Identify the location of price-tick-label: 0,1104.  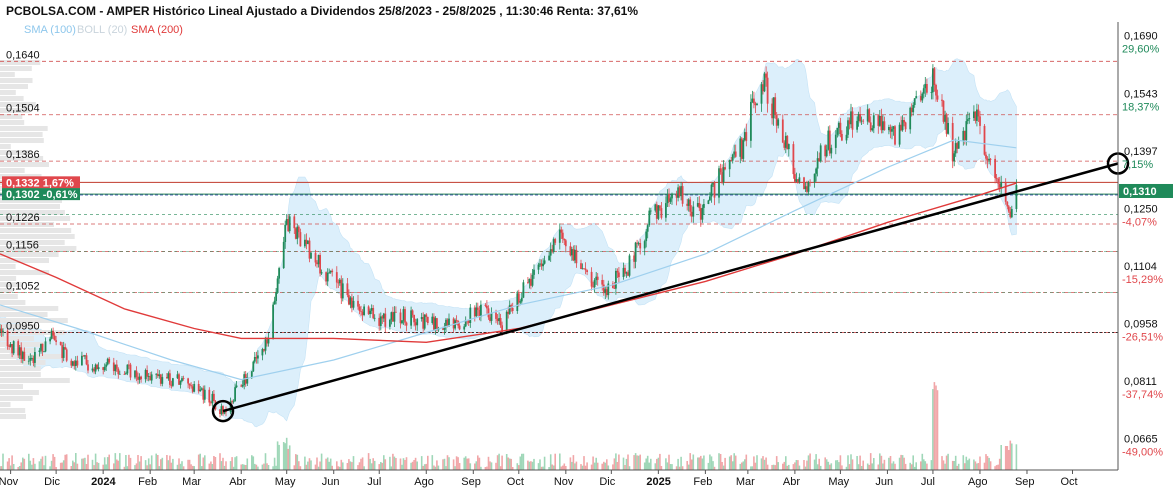
(1140, 267).